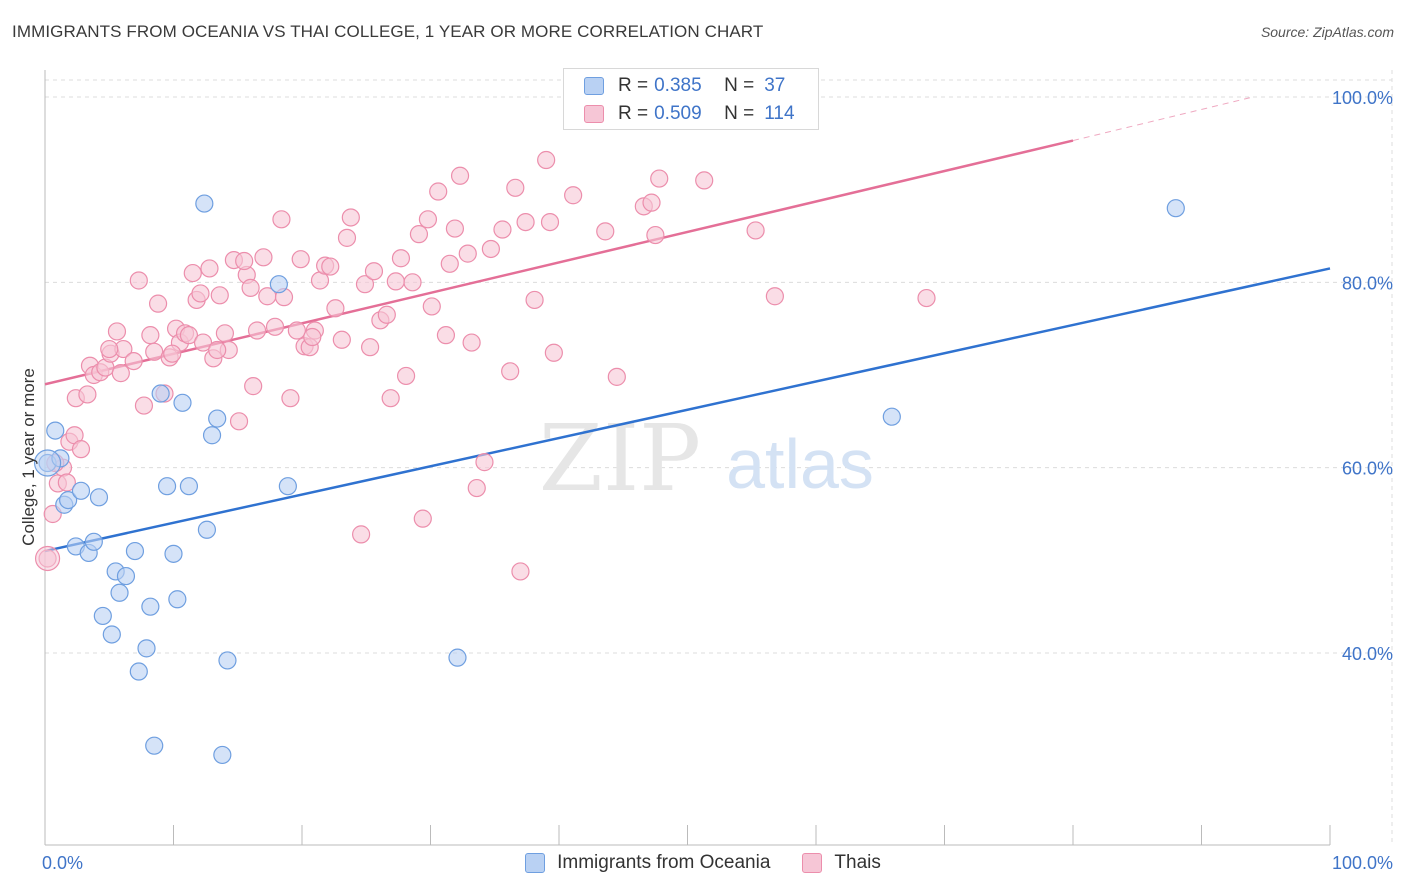  I want to click on r-value: 0.385, so click(678, 85).